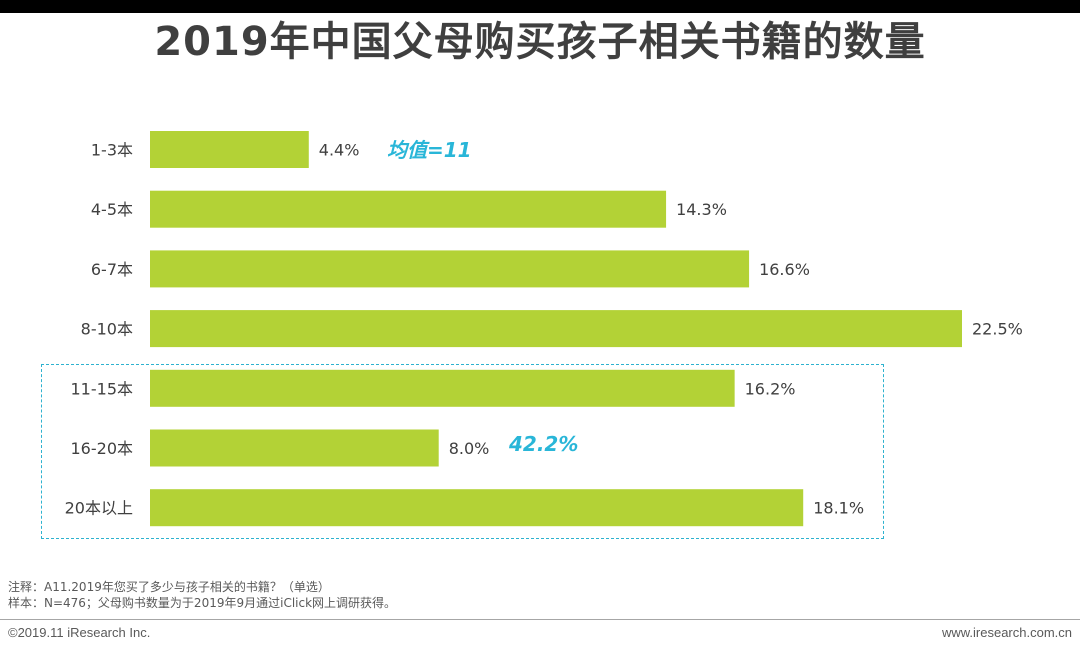 The width and height of the screenshot is (1080, 654). What do you see at coordinates (838, 508) in the screenshot?
I see `value-label-6: 18.1%` at bounding box center [838, 508].